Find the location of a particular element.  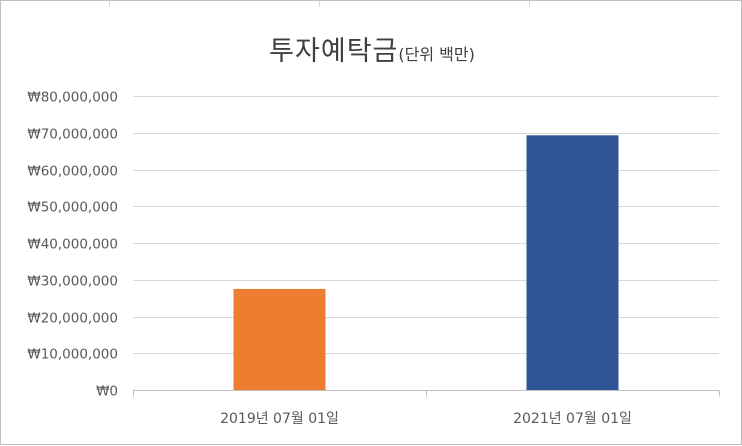

y-tick-label: ₩0 is located at coordinates (107, 392).